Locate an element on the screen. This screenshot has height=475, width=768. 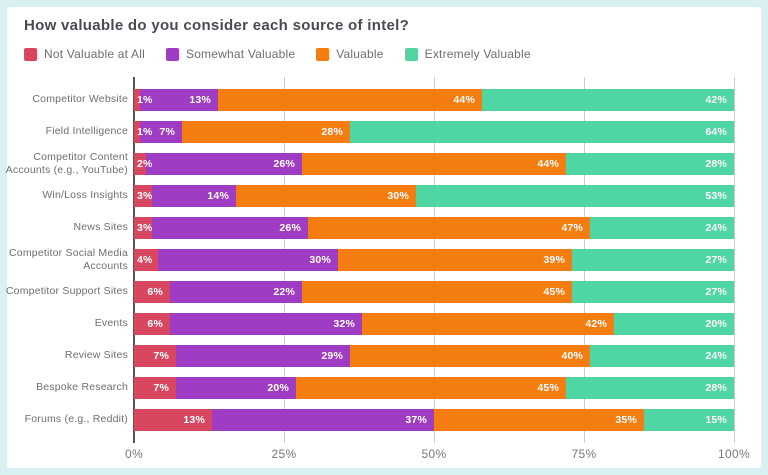
gridline is located at coordinates (734, 260).